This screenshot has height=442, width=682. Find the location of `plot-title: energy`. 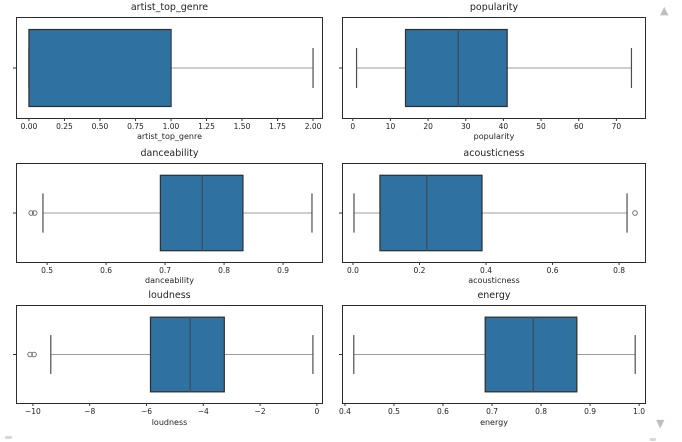

plot-title: energy is located at coordinates (494, 295).